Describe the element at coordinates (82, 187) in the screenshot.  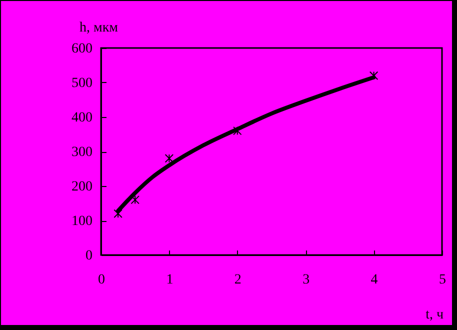
I see `y-tick-label: 200` at that location.